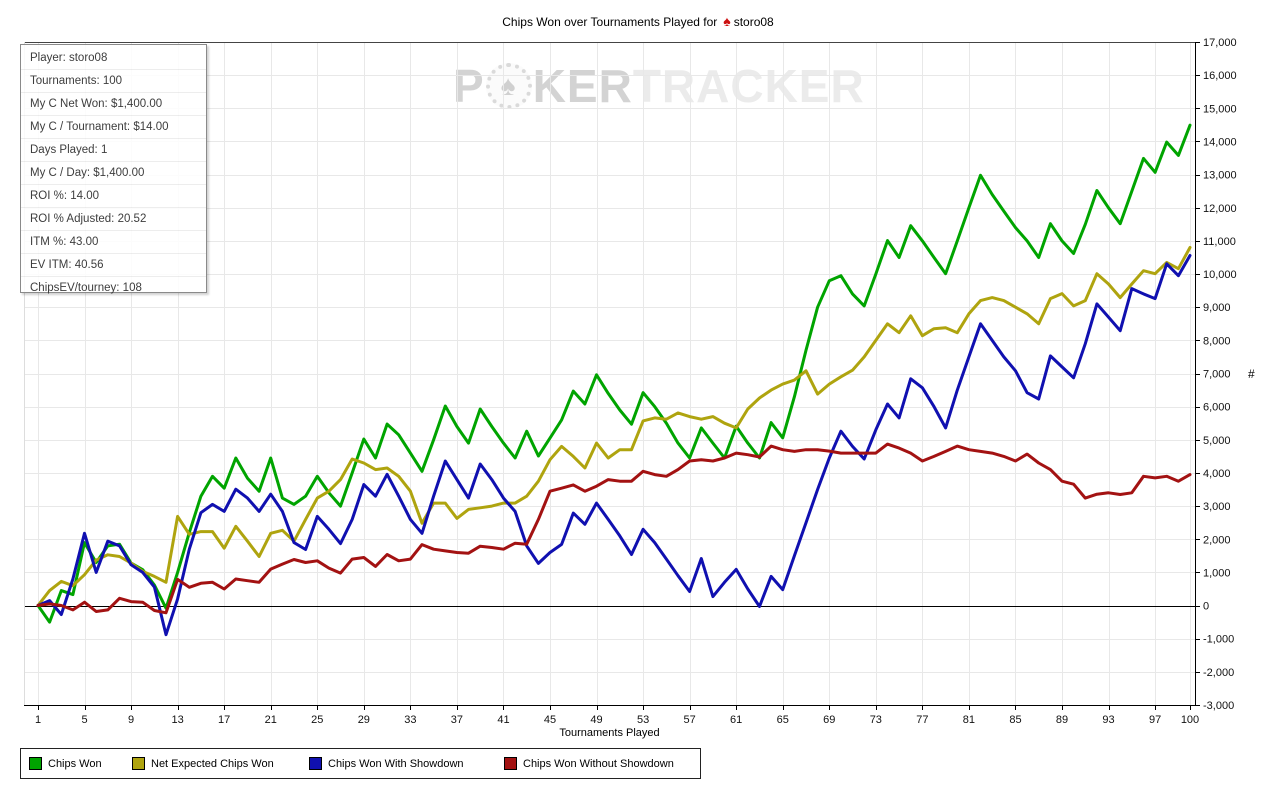 This screenshot has width=1276, height=792. Describe the element at coordinates (1217, 474) in the screenshot. I see `y-tick-label: 4,000` at that location.